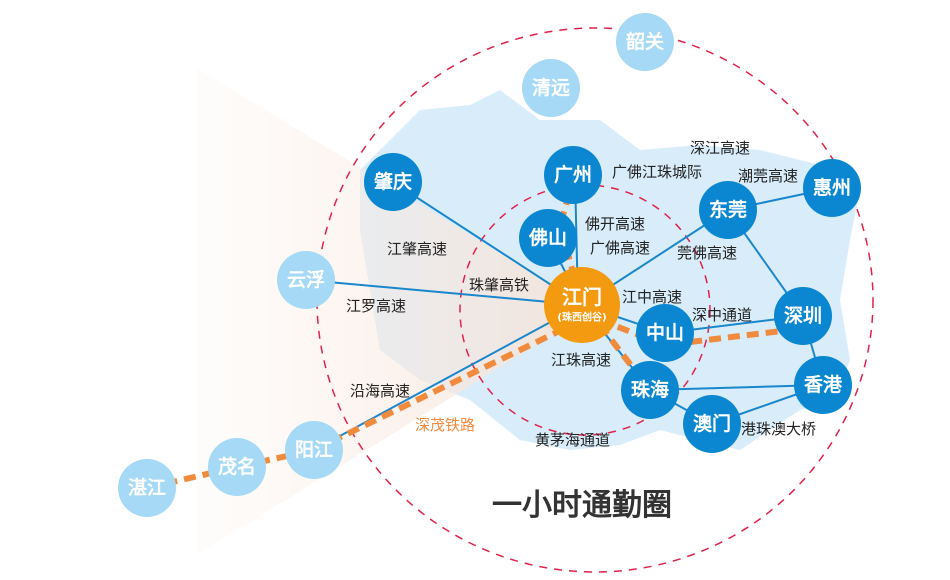 This screenshot has width=950, height=580. What do you see at coordinates (445, 425) in the screenshot?
I see `label-shenmao-rail: 深茂铁路` at bounding box center [445, 425].